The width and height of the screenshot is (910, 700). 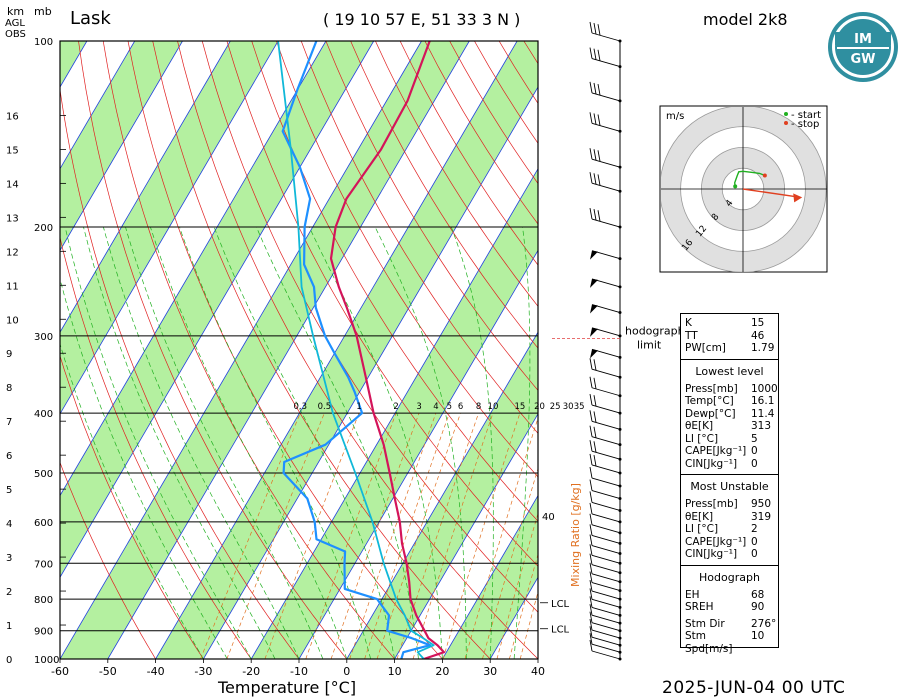 What do you see at coordinates (731, 542) in the screenshot?
I see `most-unstable-row: CAPE[Jkg⁻¹] 0` at bounding box center [731, 542].